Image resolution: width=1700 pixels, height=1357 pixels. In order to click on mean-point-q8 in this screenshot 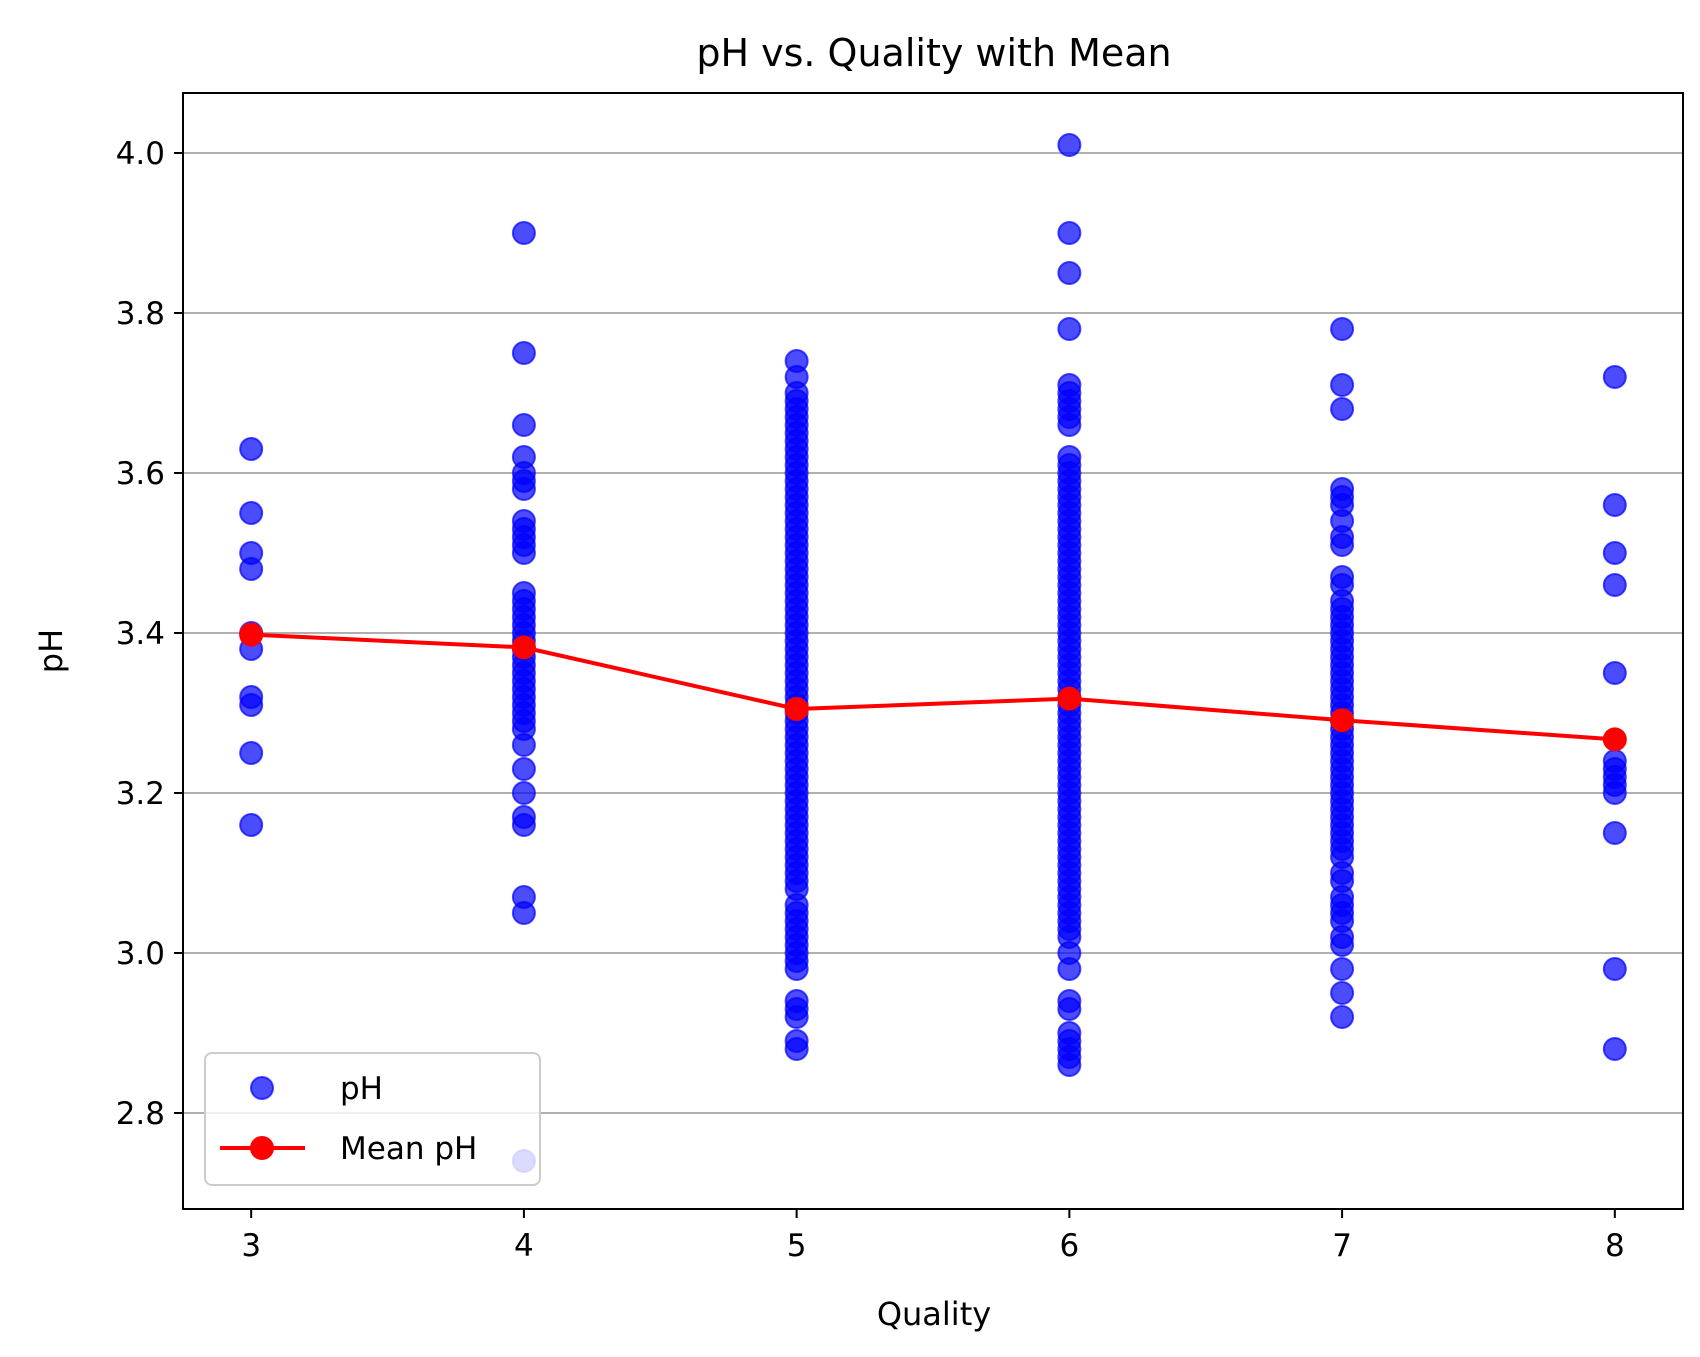, I will do `click(1614, 739)`.